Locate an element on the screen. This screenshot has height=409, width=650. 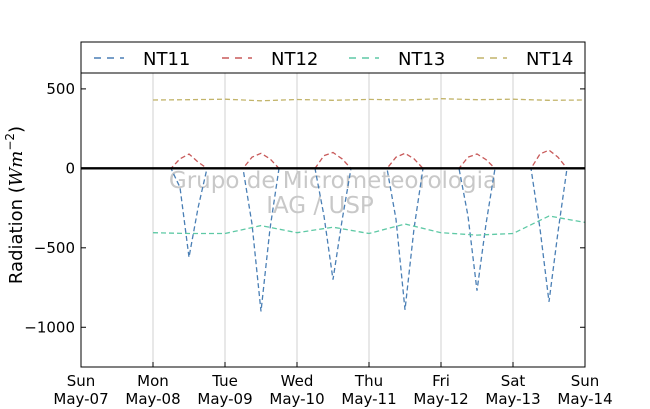
x-tick-label-day: Wed is located at coordinates (297, 381).